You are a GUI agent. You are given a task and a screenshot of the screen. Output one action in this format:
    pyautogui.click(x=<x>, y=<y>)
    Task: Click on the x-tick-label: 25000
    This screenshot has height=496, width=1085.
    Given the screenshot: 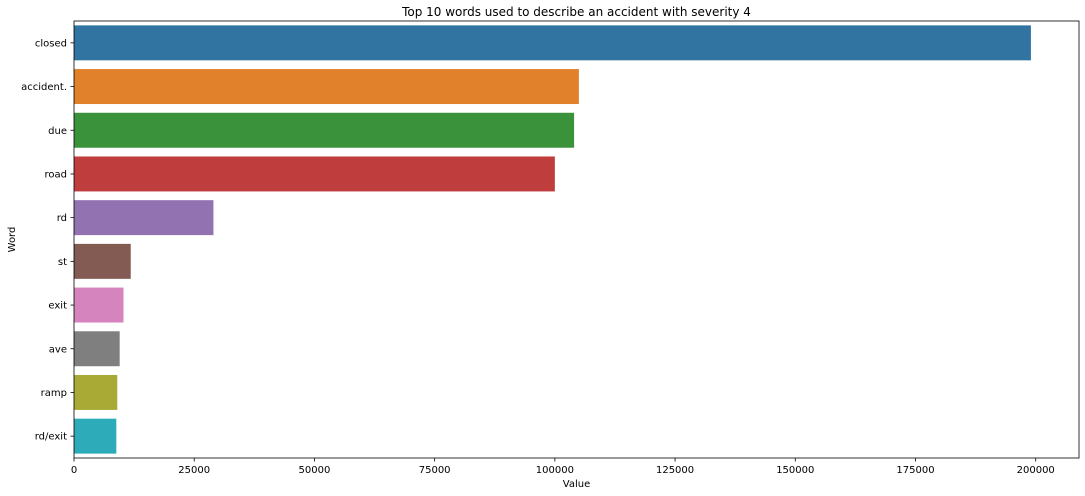 What is the action you would take?
    pyautogui.click(x=194, y=470)
    